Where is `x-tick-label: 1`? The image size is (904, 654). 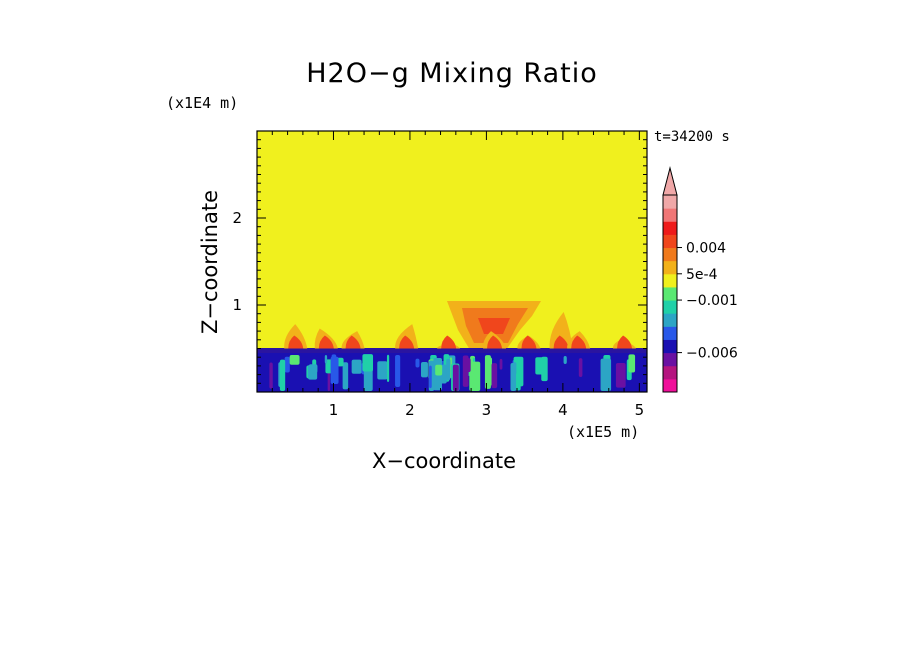
x-tick-label: 1 is located at coordinates (334, 410).